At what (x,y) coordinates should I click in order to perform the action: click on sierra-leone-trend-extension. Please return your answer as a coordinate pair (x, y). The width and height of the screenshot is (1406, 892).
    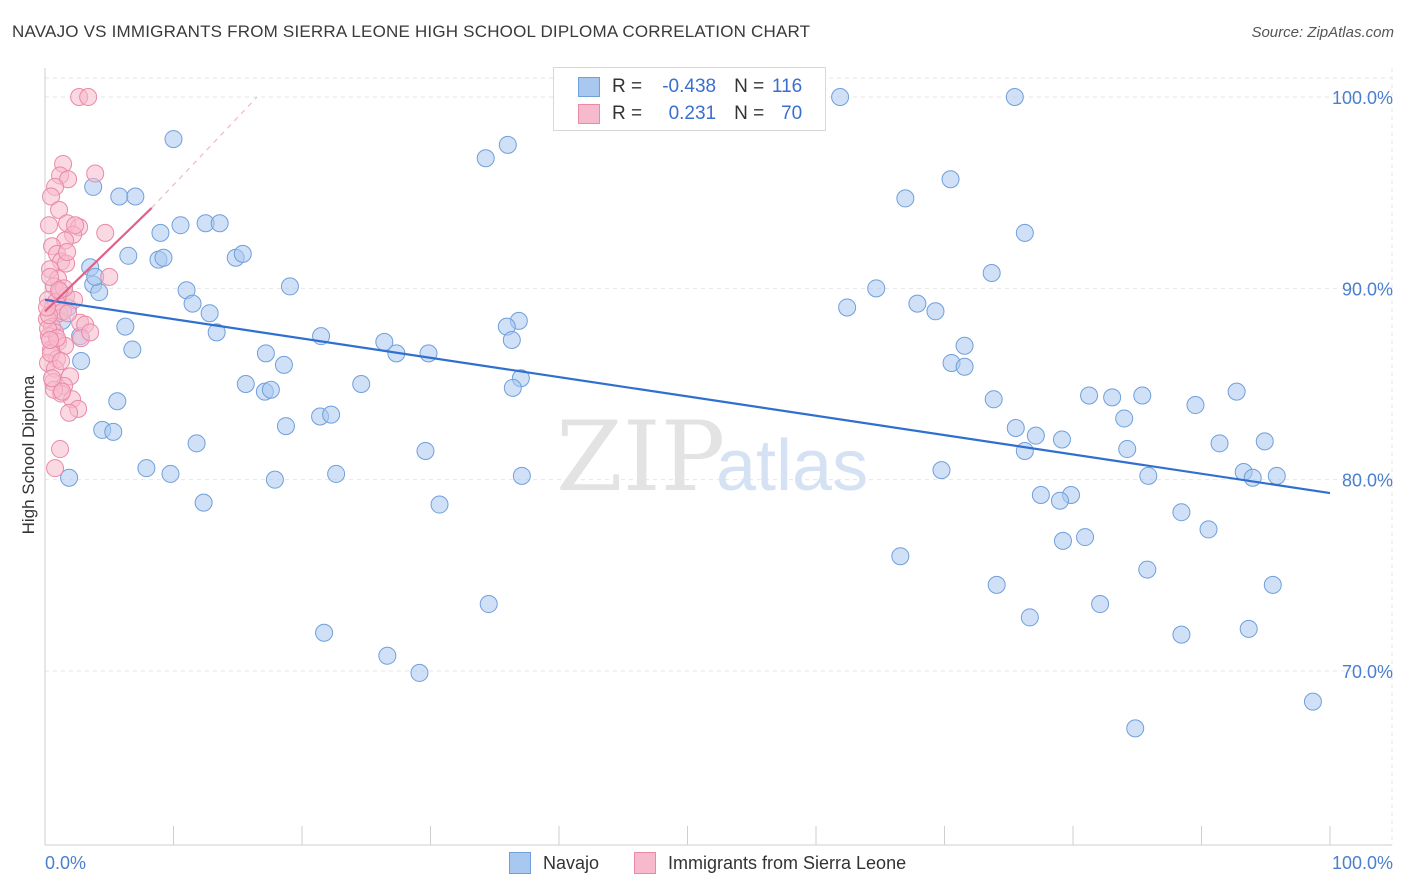
    Looking at the image, I should click on (204, 152).